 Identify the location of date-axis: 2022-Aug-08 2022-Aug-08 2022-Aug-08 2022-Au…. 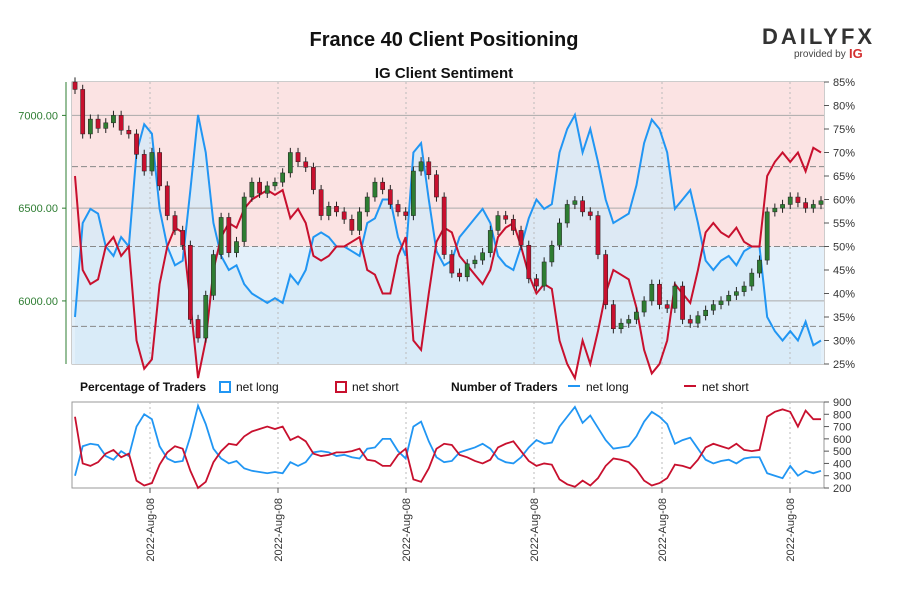
(471, 525).